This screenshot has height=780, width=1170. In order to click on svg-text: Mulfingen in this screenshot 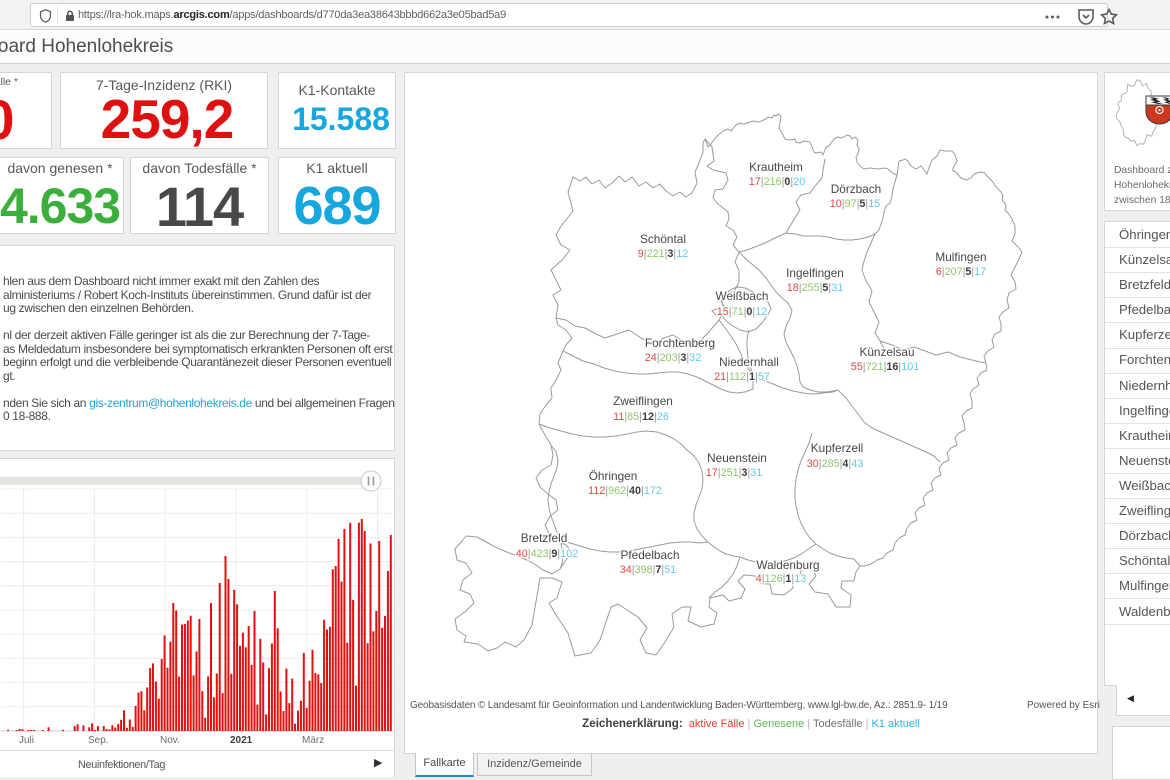, I will do `click(960, 257)`.